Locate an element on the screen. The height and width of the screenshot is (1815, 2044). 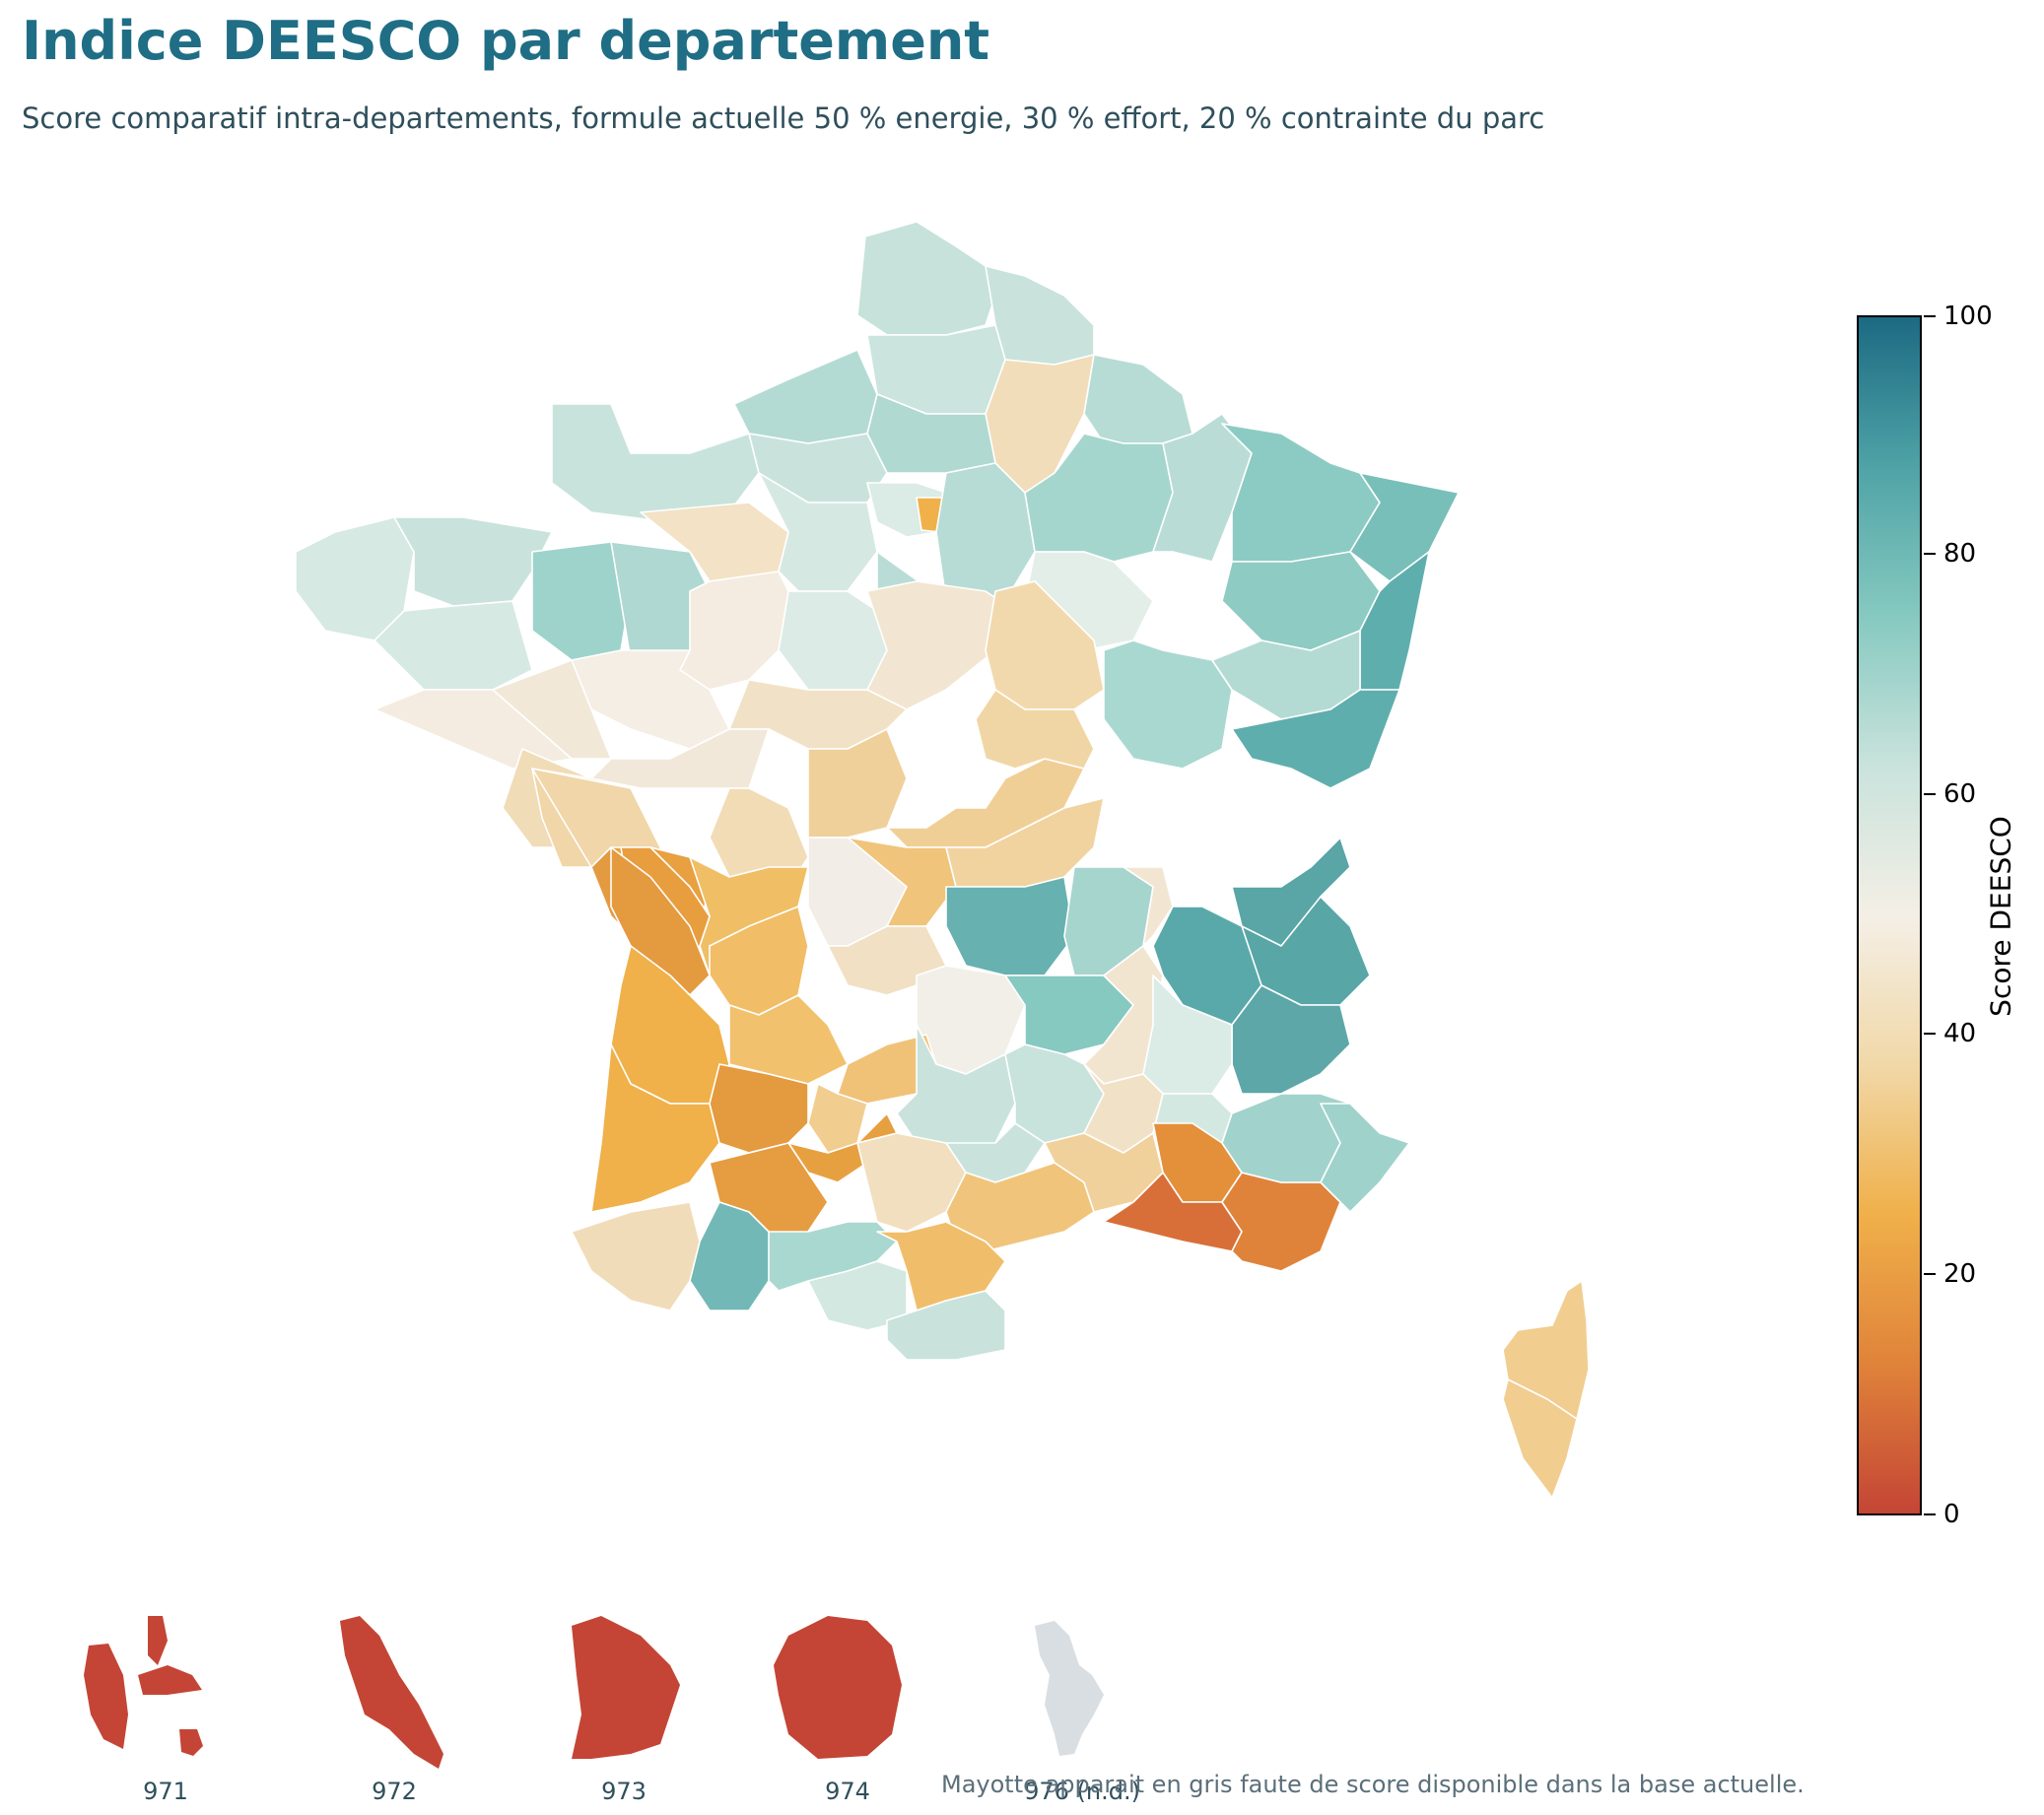
overseas-label-976: 976 (n.d.) is located at coordinates (1082, 1791).